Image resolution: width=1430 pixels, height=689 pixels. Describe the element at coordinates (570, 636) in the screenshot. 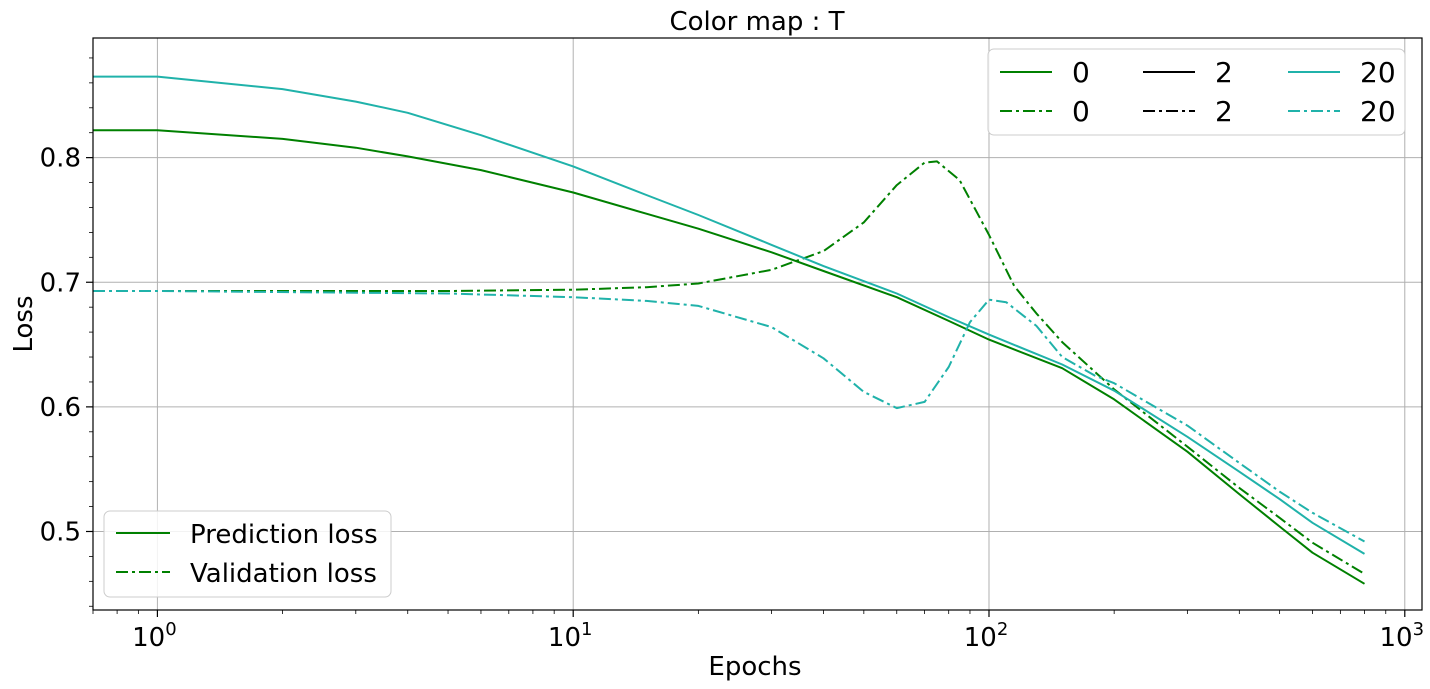

I see `x-tick-label: 10¹` at that location.